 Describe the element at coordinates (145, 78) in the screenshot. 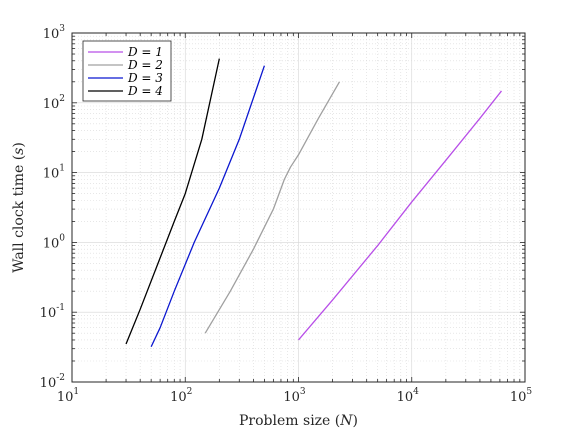

I see `legend-entry: D = 3` at that location.